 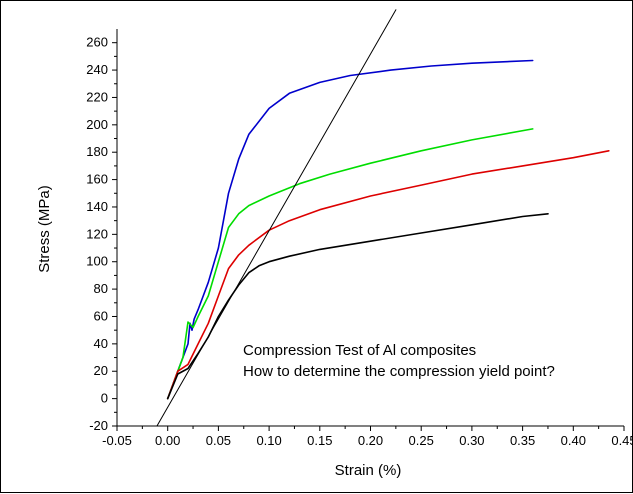 What do you see at coordinates (97, 233) in the screenshot?
I see `y-tick-label: 120` at bounding box center [97, 233].